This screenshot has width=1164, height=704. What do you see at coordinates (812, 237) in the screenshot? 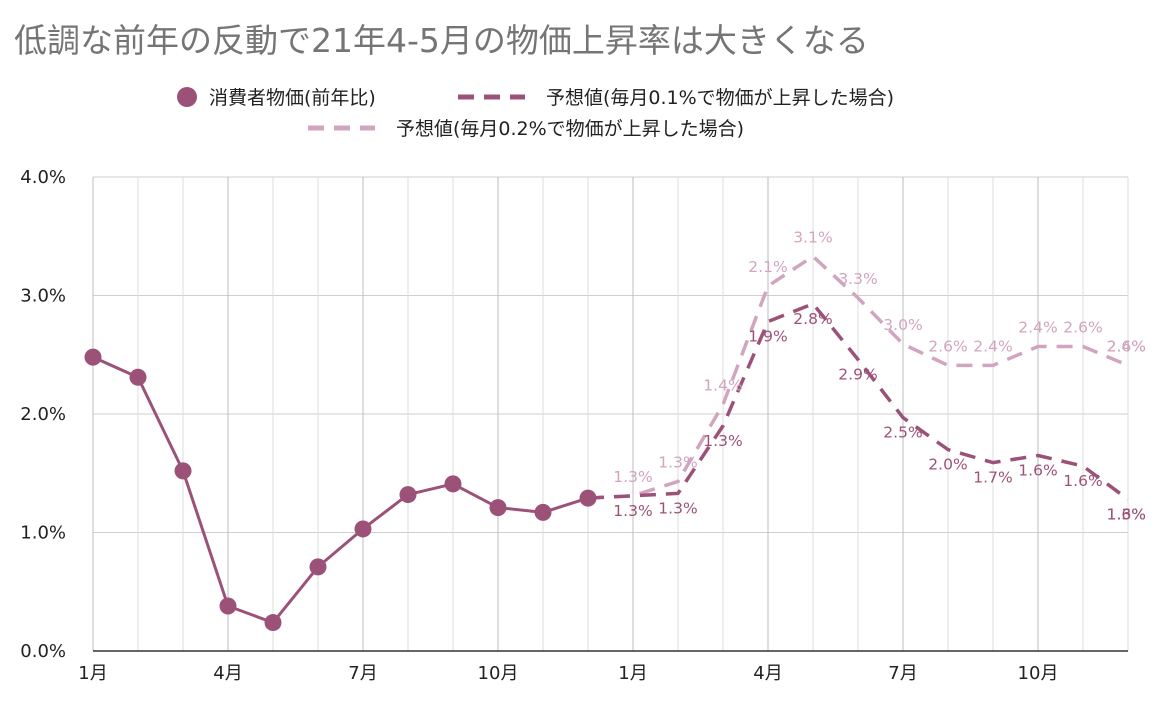
I see `data-label: 3.1%` at bounding box center [812, 237].